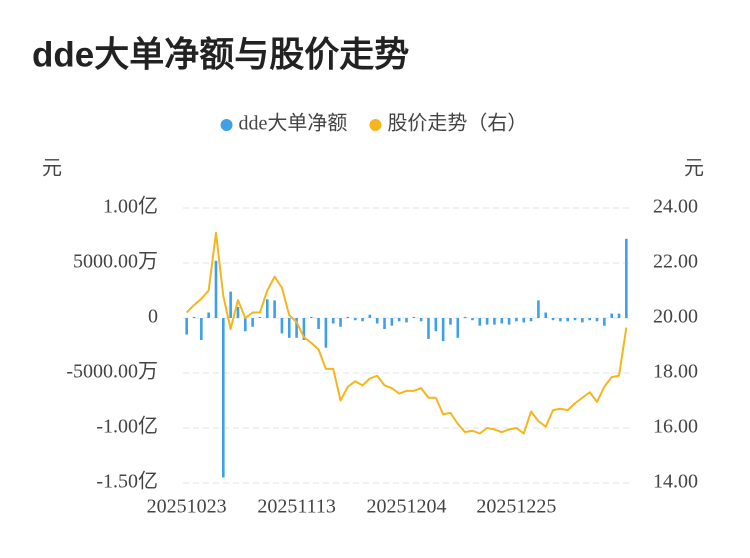  I want to click on chart-title: dde大单净额与股价走势, so click(220, 54).